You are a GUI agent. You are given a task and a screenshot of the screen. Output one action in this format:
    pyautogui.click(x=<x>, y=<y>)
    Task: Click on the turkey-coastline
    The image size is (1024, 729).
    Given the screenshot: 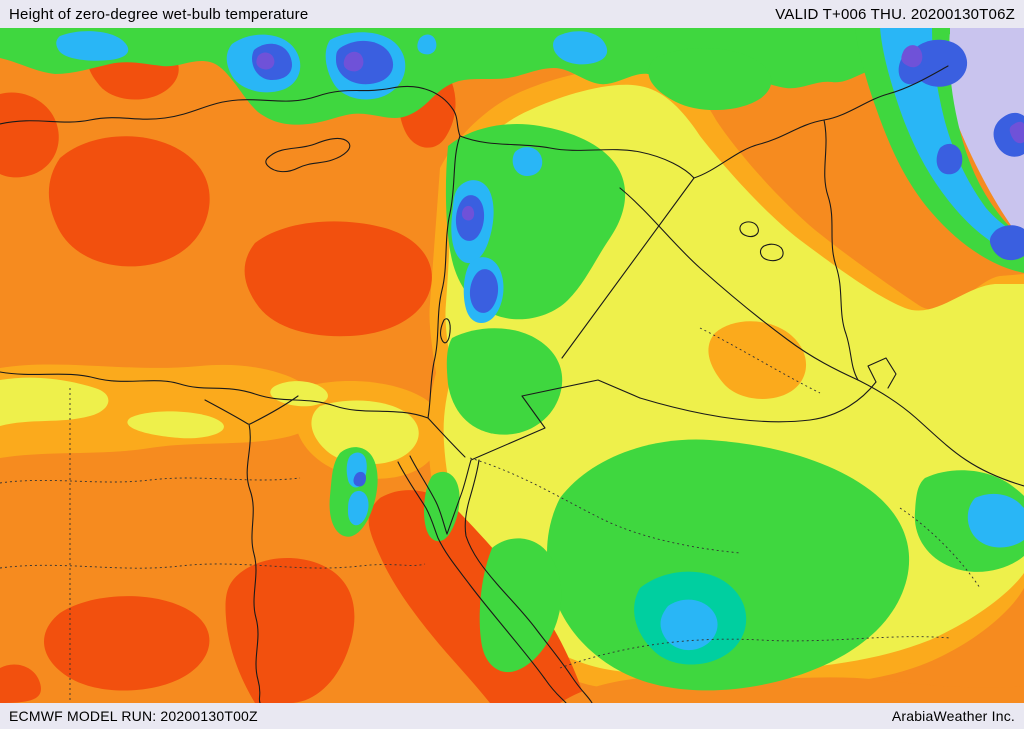 What is the action you would take?
    pyautogui.click(x=230, y=111)
    